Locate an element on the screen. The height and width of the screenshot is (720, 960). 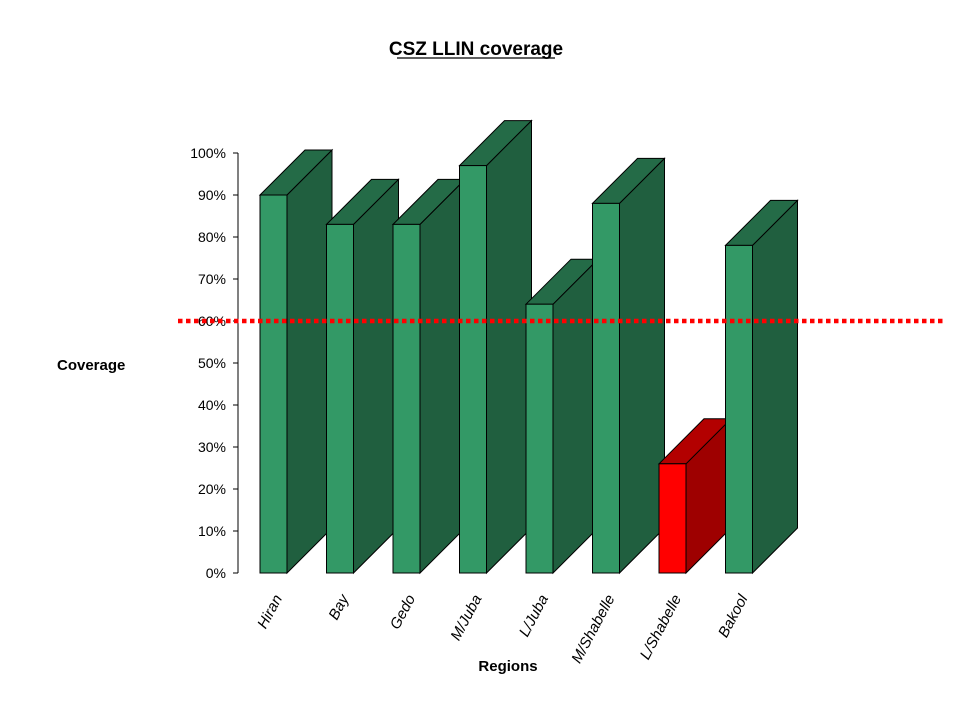
y-axis-title: Coverage is located at coordinates (91, 365).